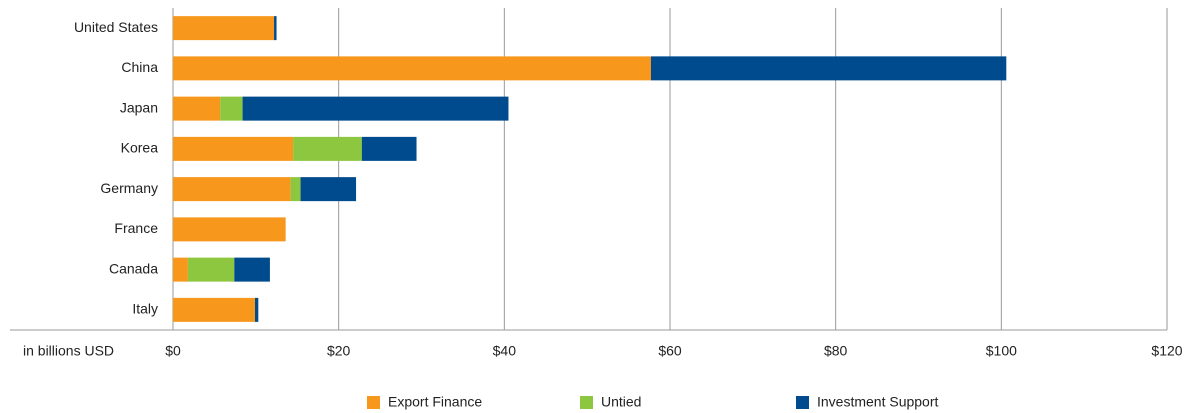 This screenshot has width=1191, height=413. What do you see at coordinates (140, 148) in the screenshot?
I see `y-tick-label: Korea` at bounding box center [140, 148].